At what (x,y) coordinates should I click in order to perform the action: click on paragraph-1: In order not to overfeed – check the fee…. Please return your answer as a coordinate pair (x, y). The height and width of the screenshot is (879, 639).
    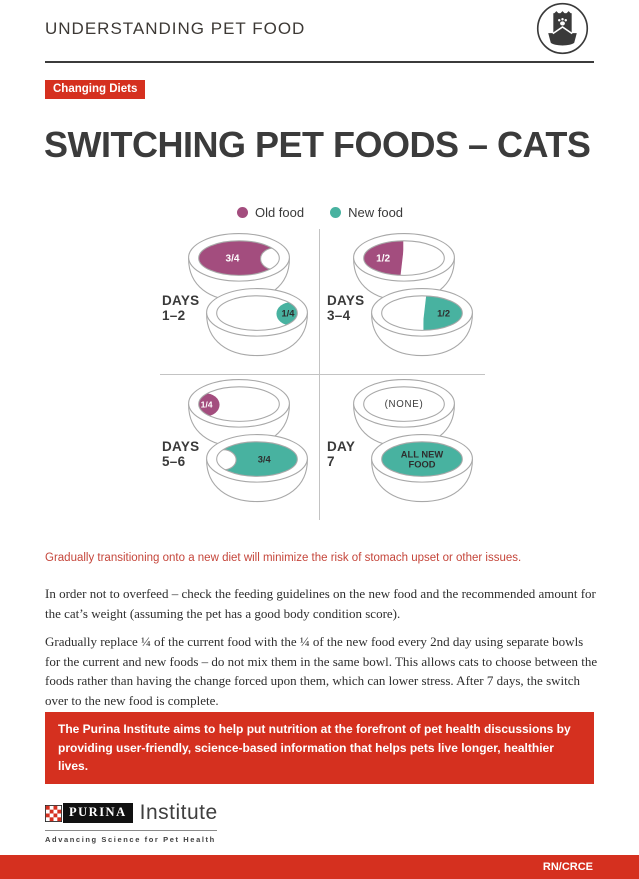
    Looking at the image, I should click on (320, 603).